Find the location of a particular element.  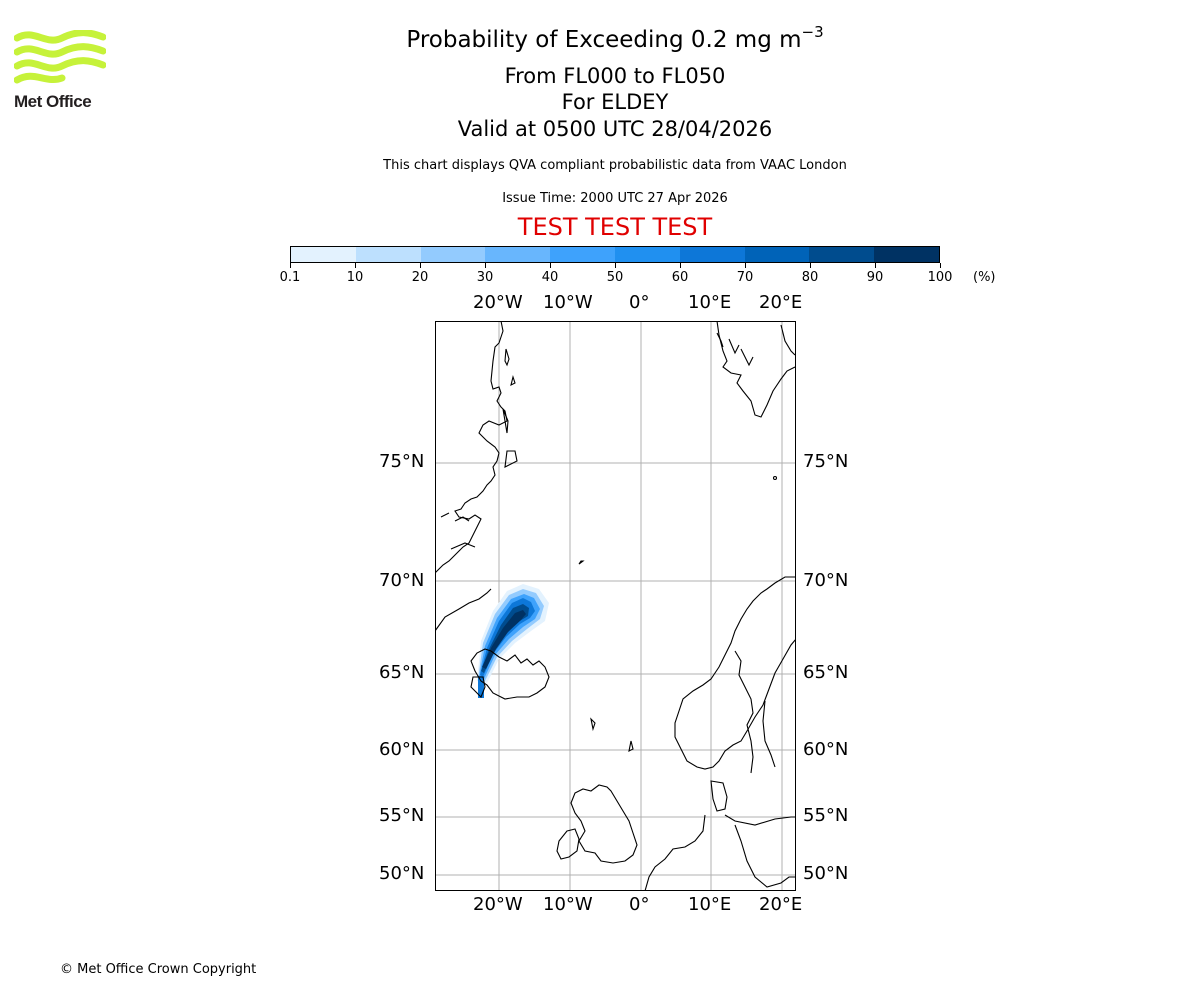

lon-label-bottom-10w: 10°W is located at coordinates (568, 904).